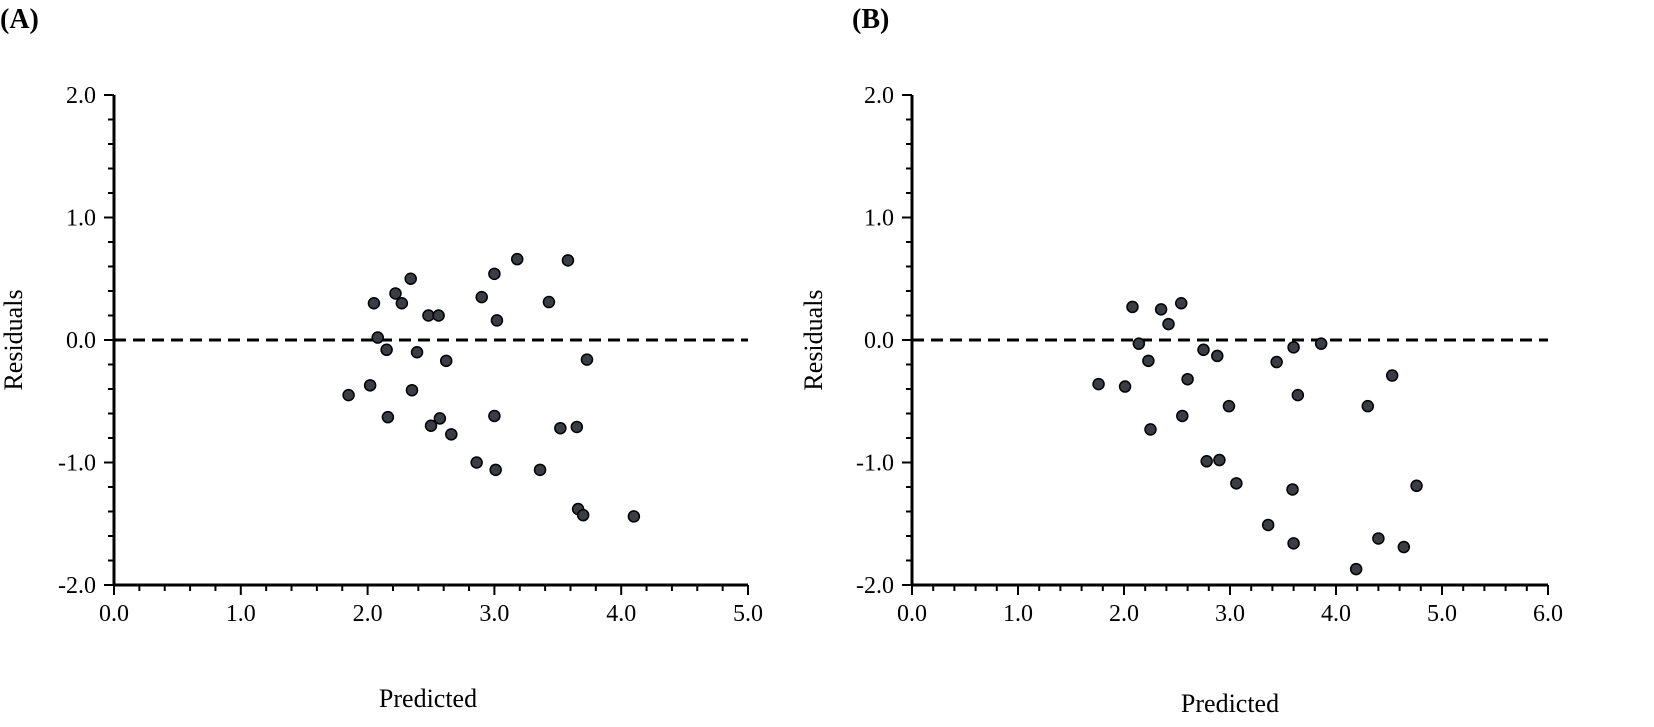 The image size is (1654, 727). What do you see at coordinates (1548, 614) in the screenshot?
I see `panel-b-x-tick-label: 6.0` at bounding box center [1548, 614].